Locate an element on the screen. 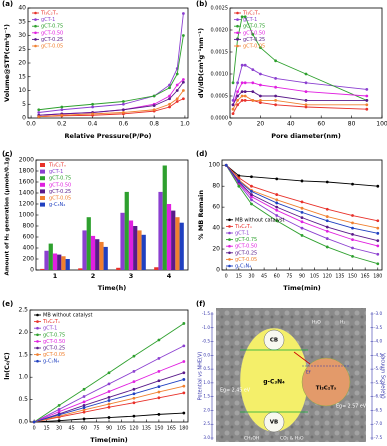 The height and width of the screenshot is (446, 387). legend-swatch is located at coordinates (42, 191).